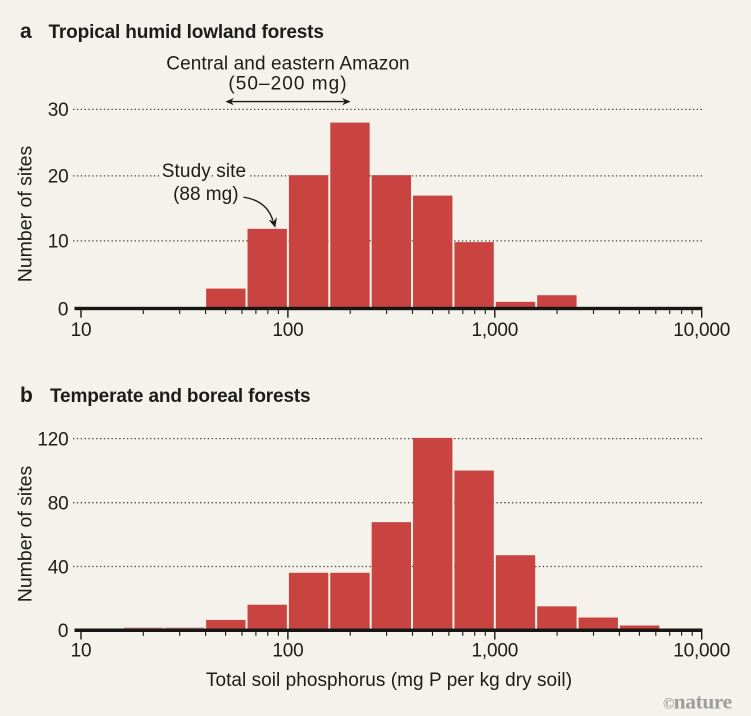  Describe the element at coordinates (287, 83) in the screenshot. I see `svg-text: (50–200 mg)` at that location.